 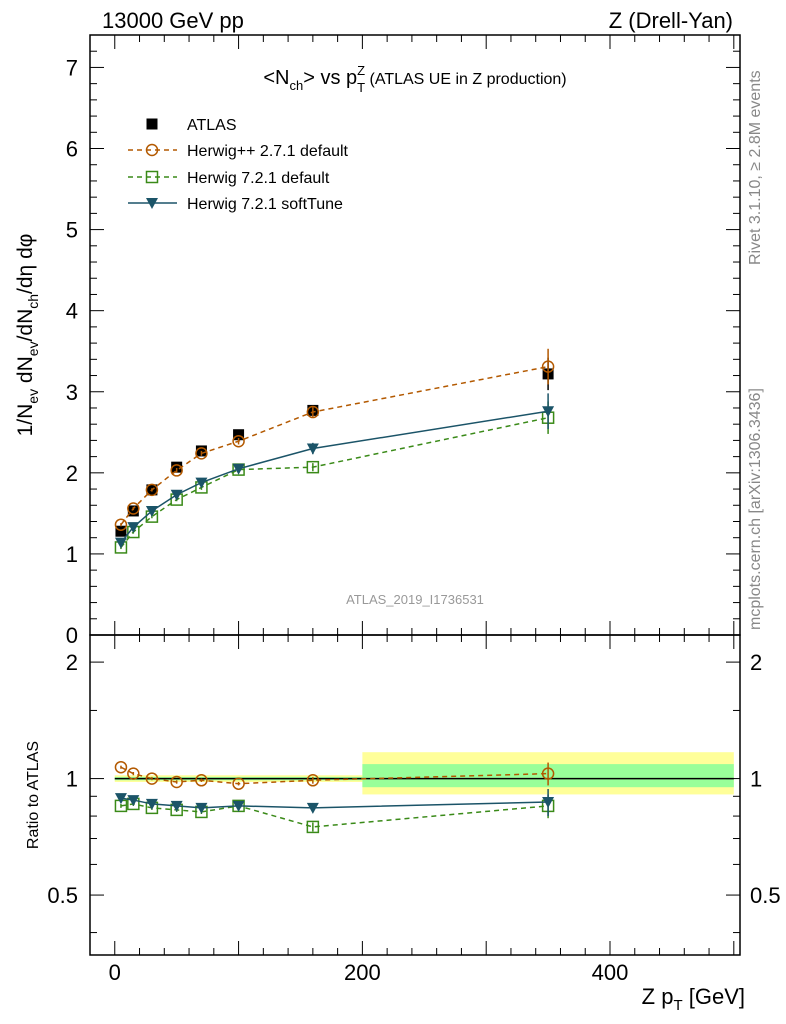 What do you see at coordinates (72, 311) in the screenshot?
I see `main-y-tick-label: 4` at bounding box center [72, 311].